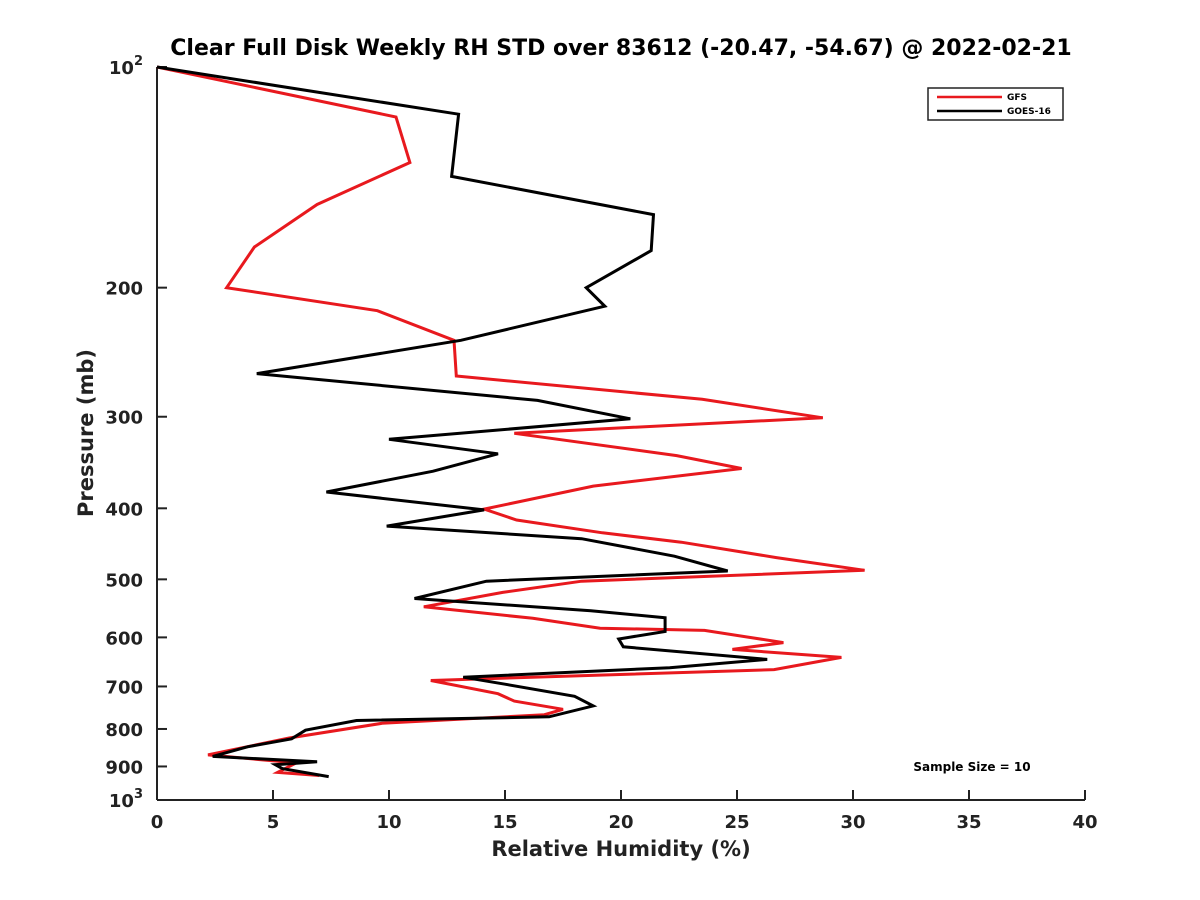 The height and width of the screenshot is (900, 1200). I want to click on x-tick-label: 25, so click(736, 822).